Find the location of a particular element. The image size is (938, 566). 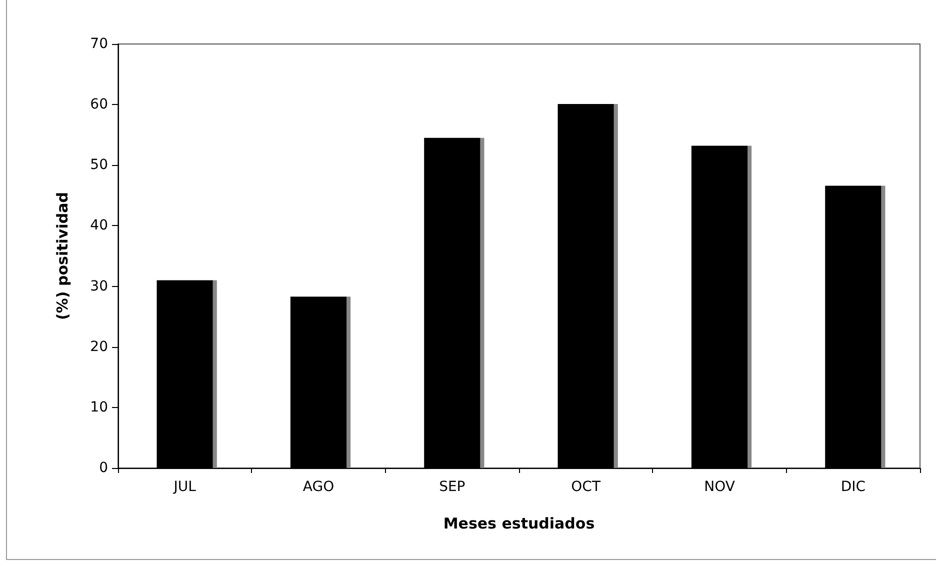

x-tick-label: AGO is located at coordinates (318, 487).